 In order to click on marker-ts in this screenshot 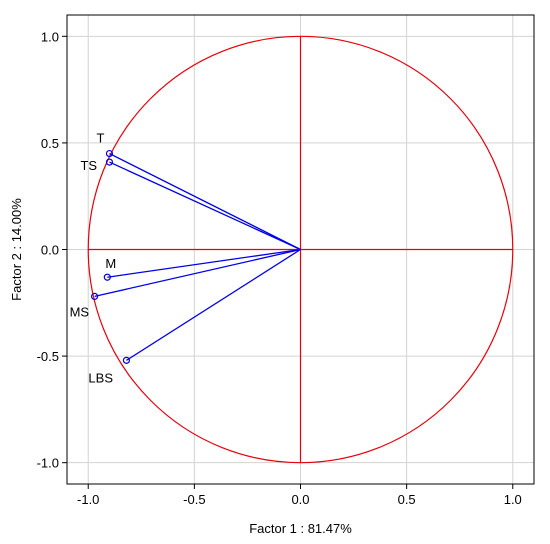, I will do `click(109, 162)`.